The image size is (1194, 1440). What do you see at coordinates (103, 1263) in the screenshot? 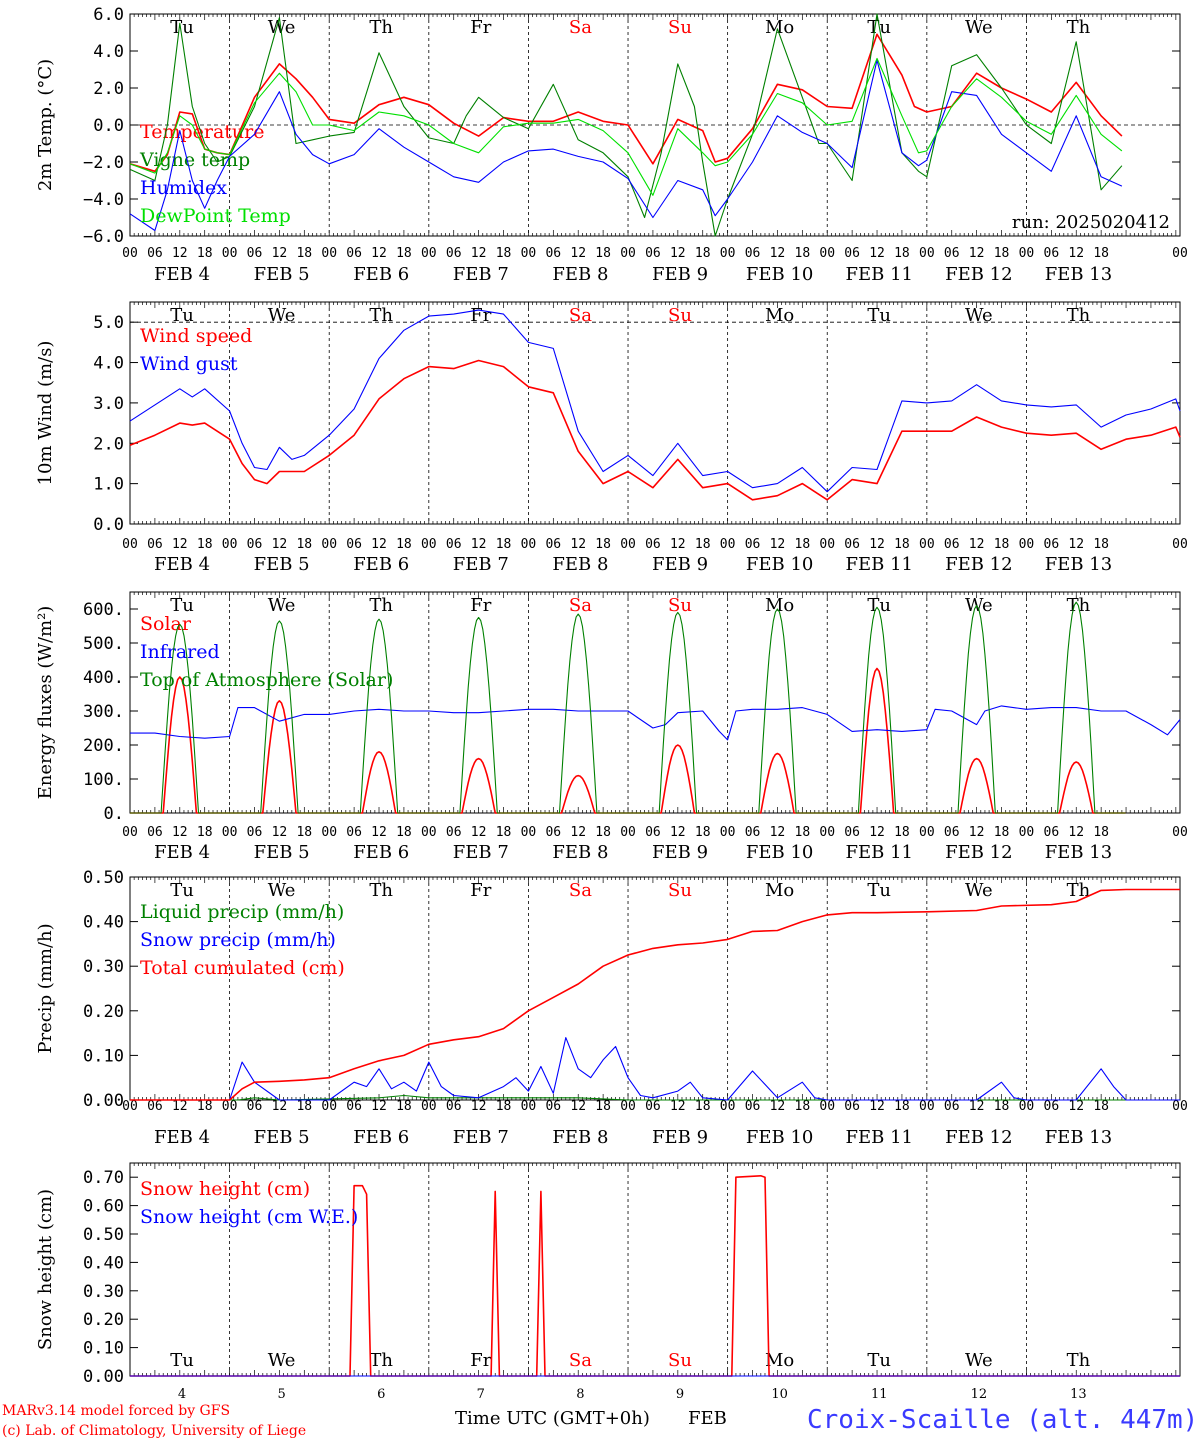
I see `y-tick-label: 0.40` at bounding box center [103, 1263].